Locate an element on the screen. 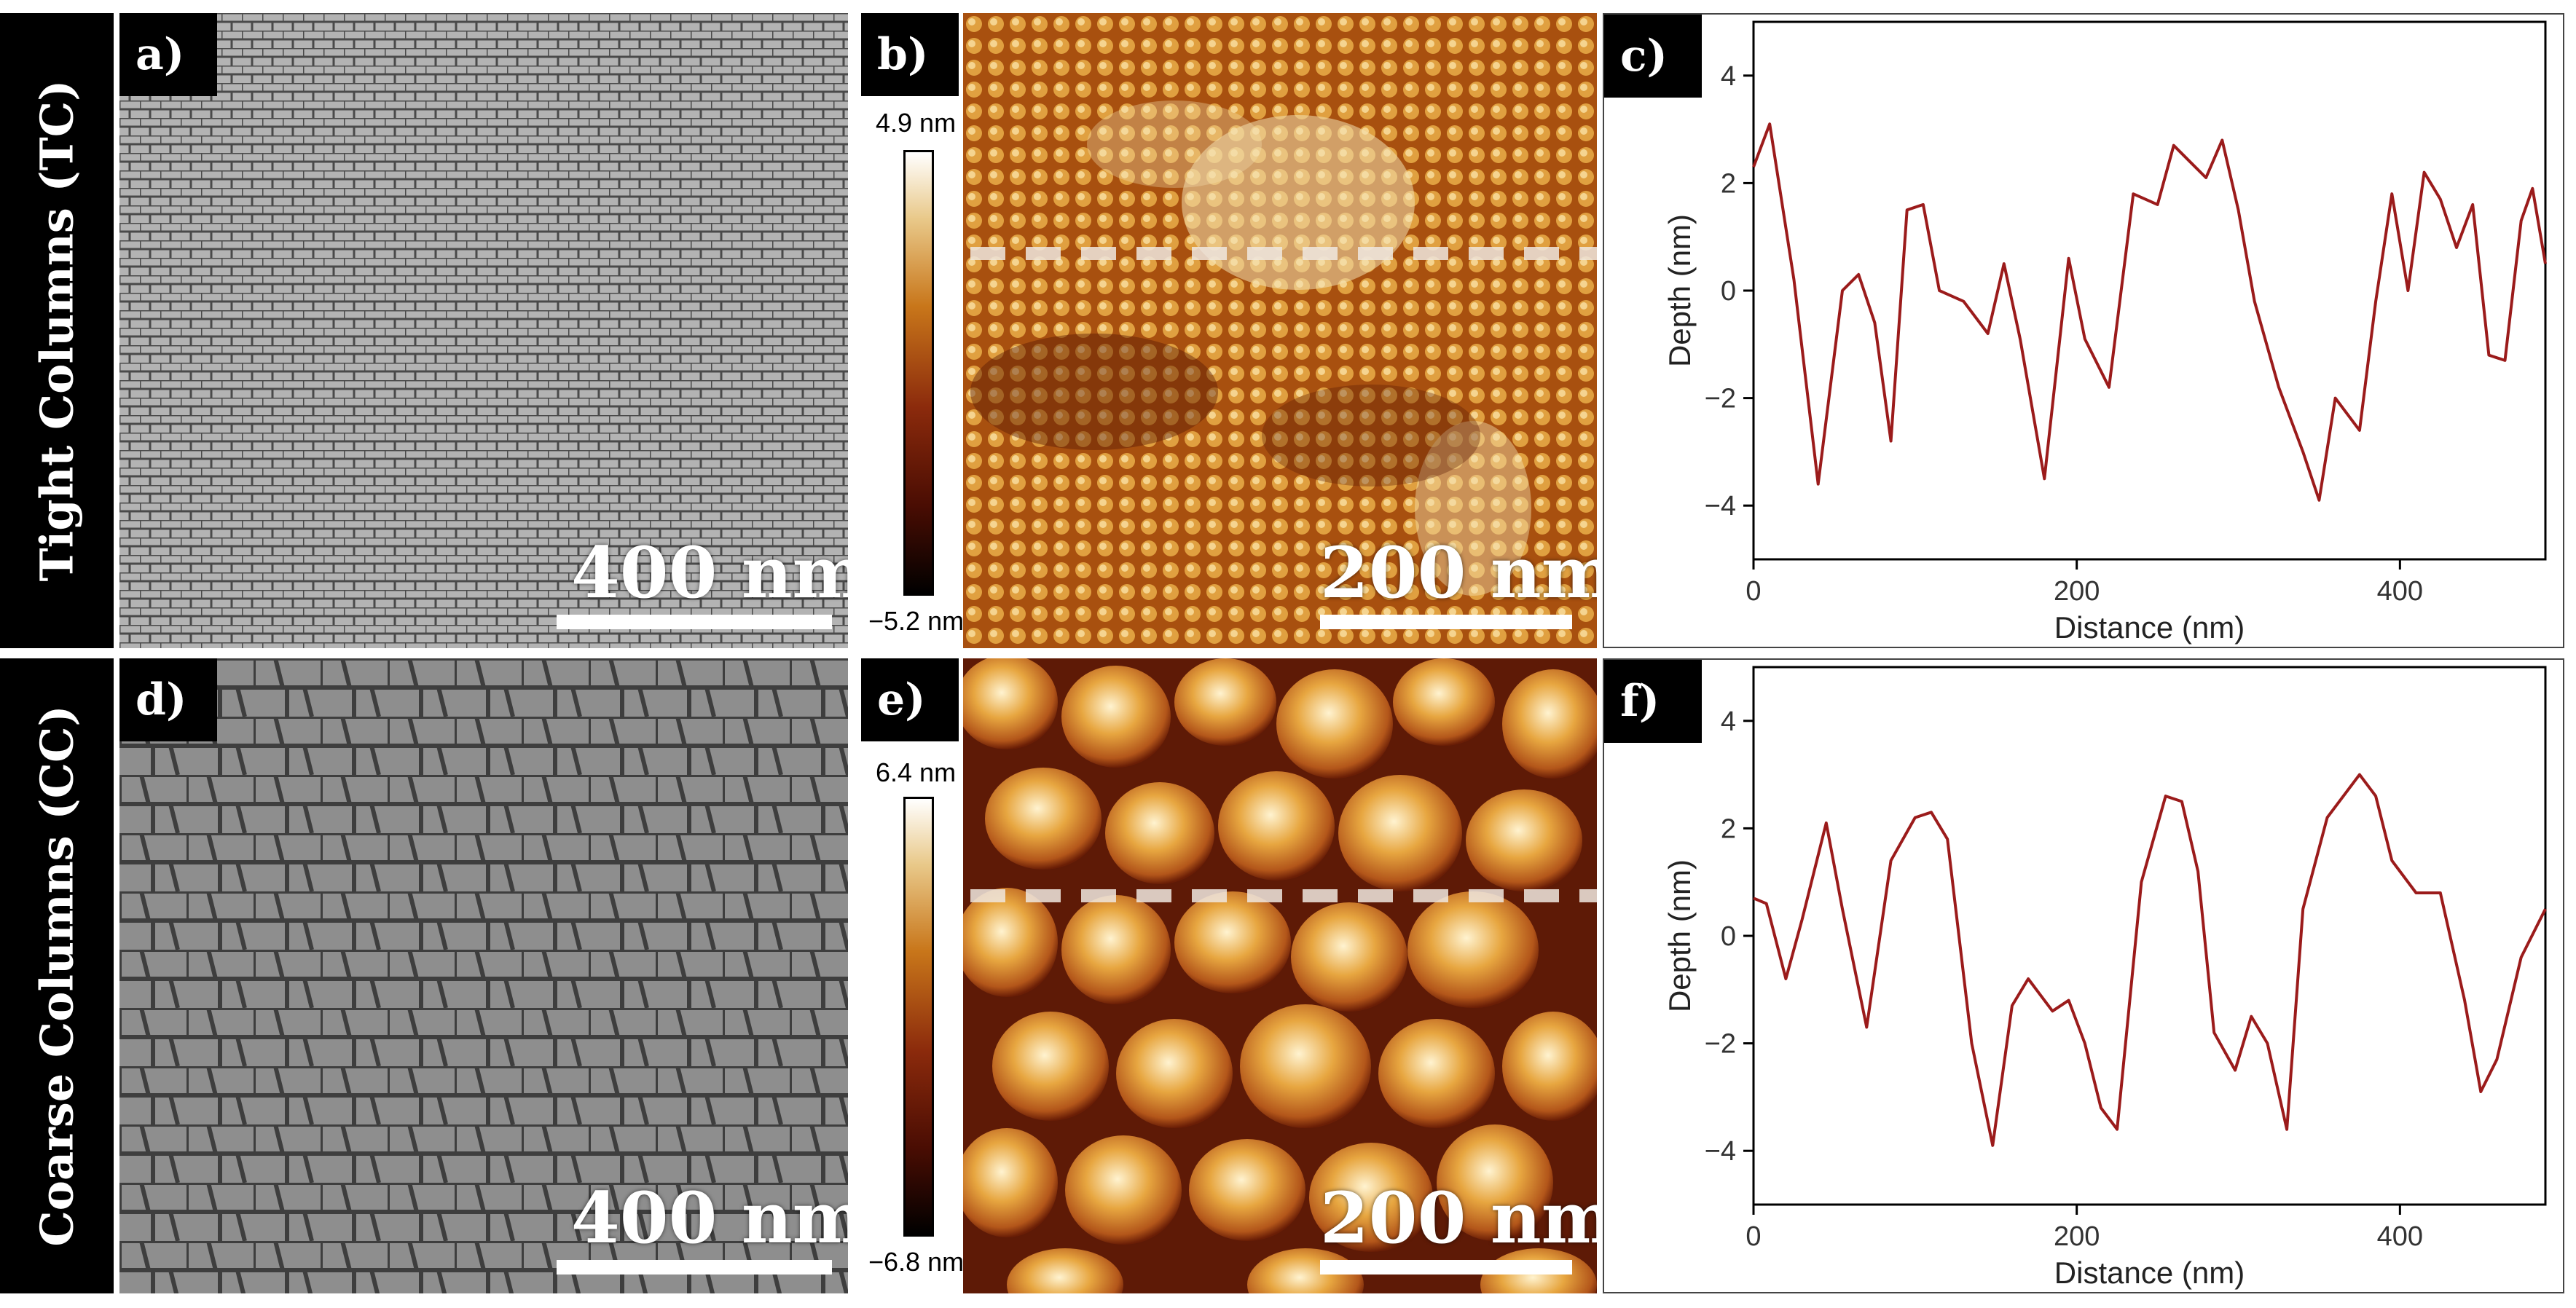  y-tick-label-c-4: 4 is located at coordinates (1728, 77).